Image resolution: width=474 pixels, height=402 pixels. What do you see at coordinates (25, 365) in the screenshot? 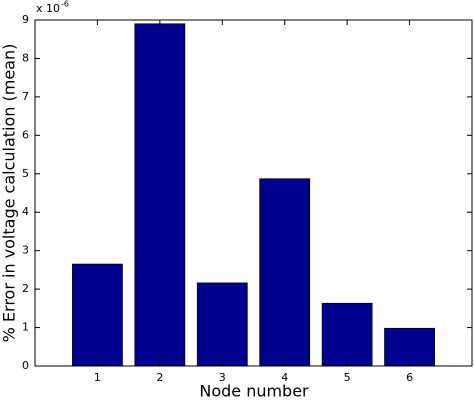
I see `y-tick-label: 0` at bounding box center [25, 365].